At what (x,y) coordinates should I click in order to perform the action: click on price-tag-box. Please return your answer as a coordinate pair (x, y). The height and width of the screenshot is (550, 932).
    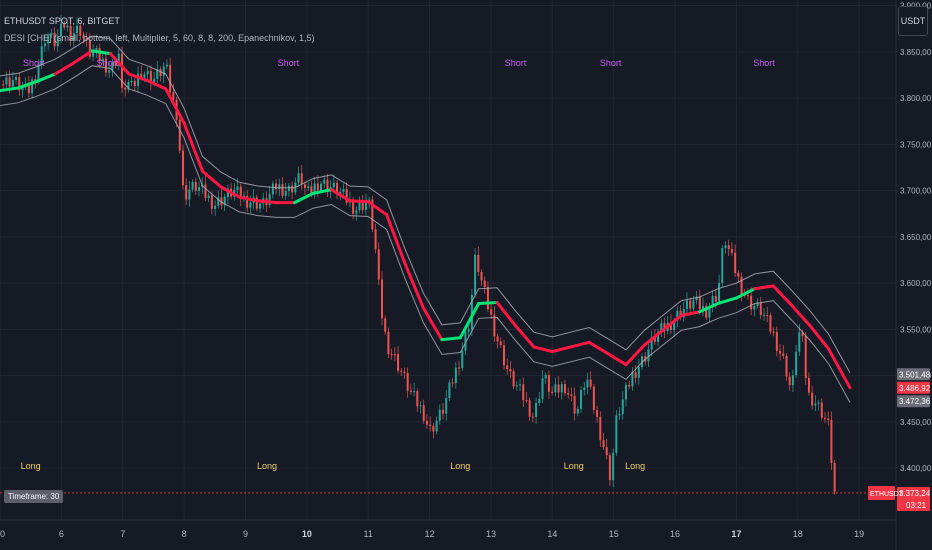
    Looking at the image, I should click on (913, 401).